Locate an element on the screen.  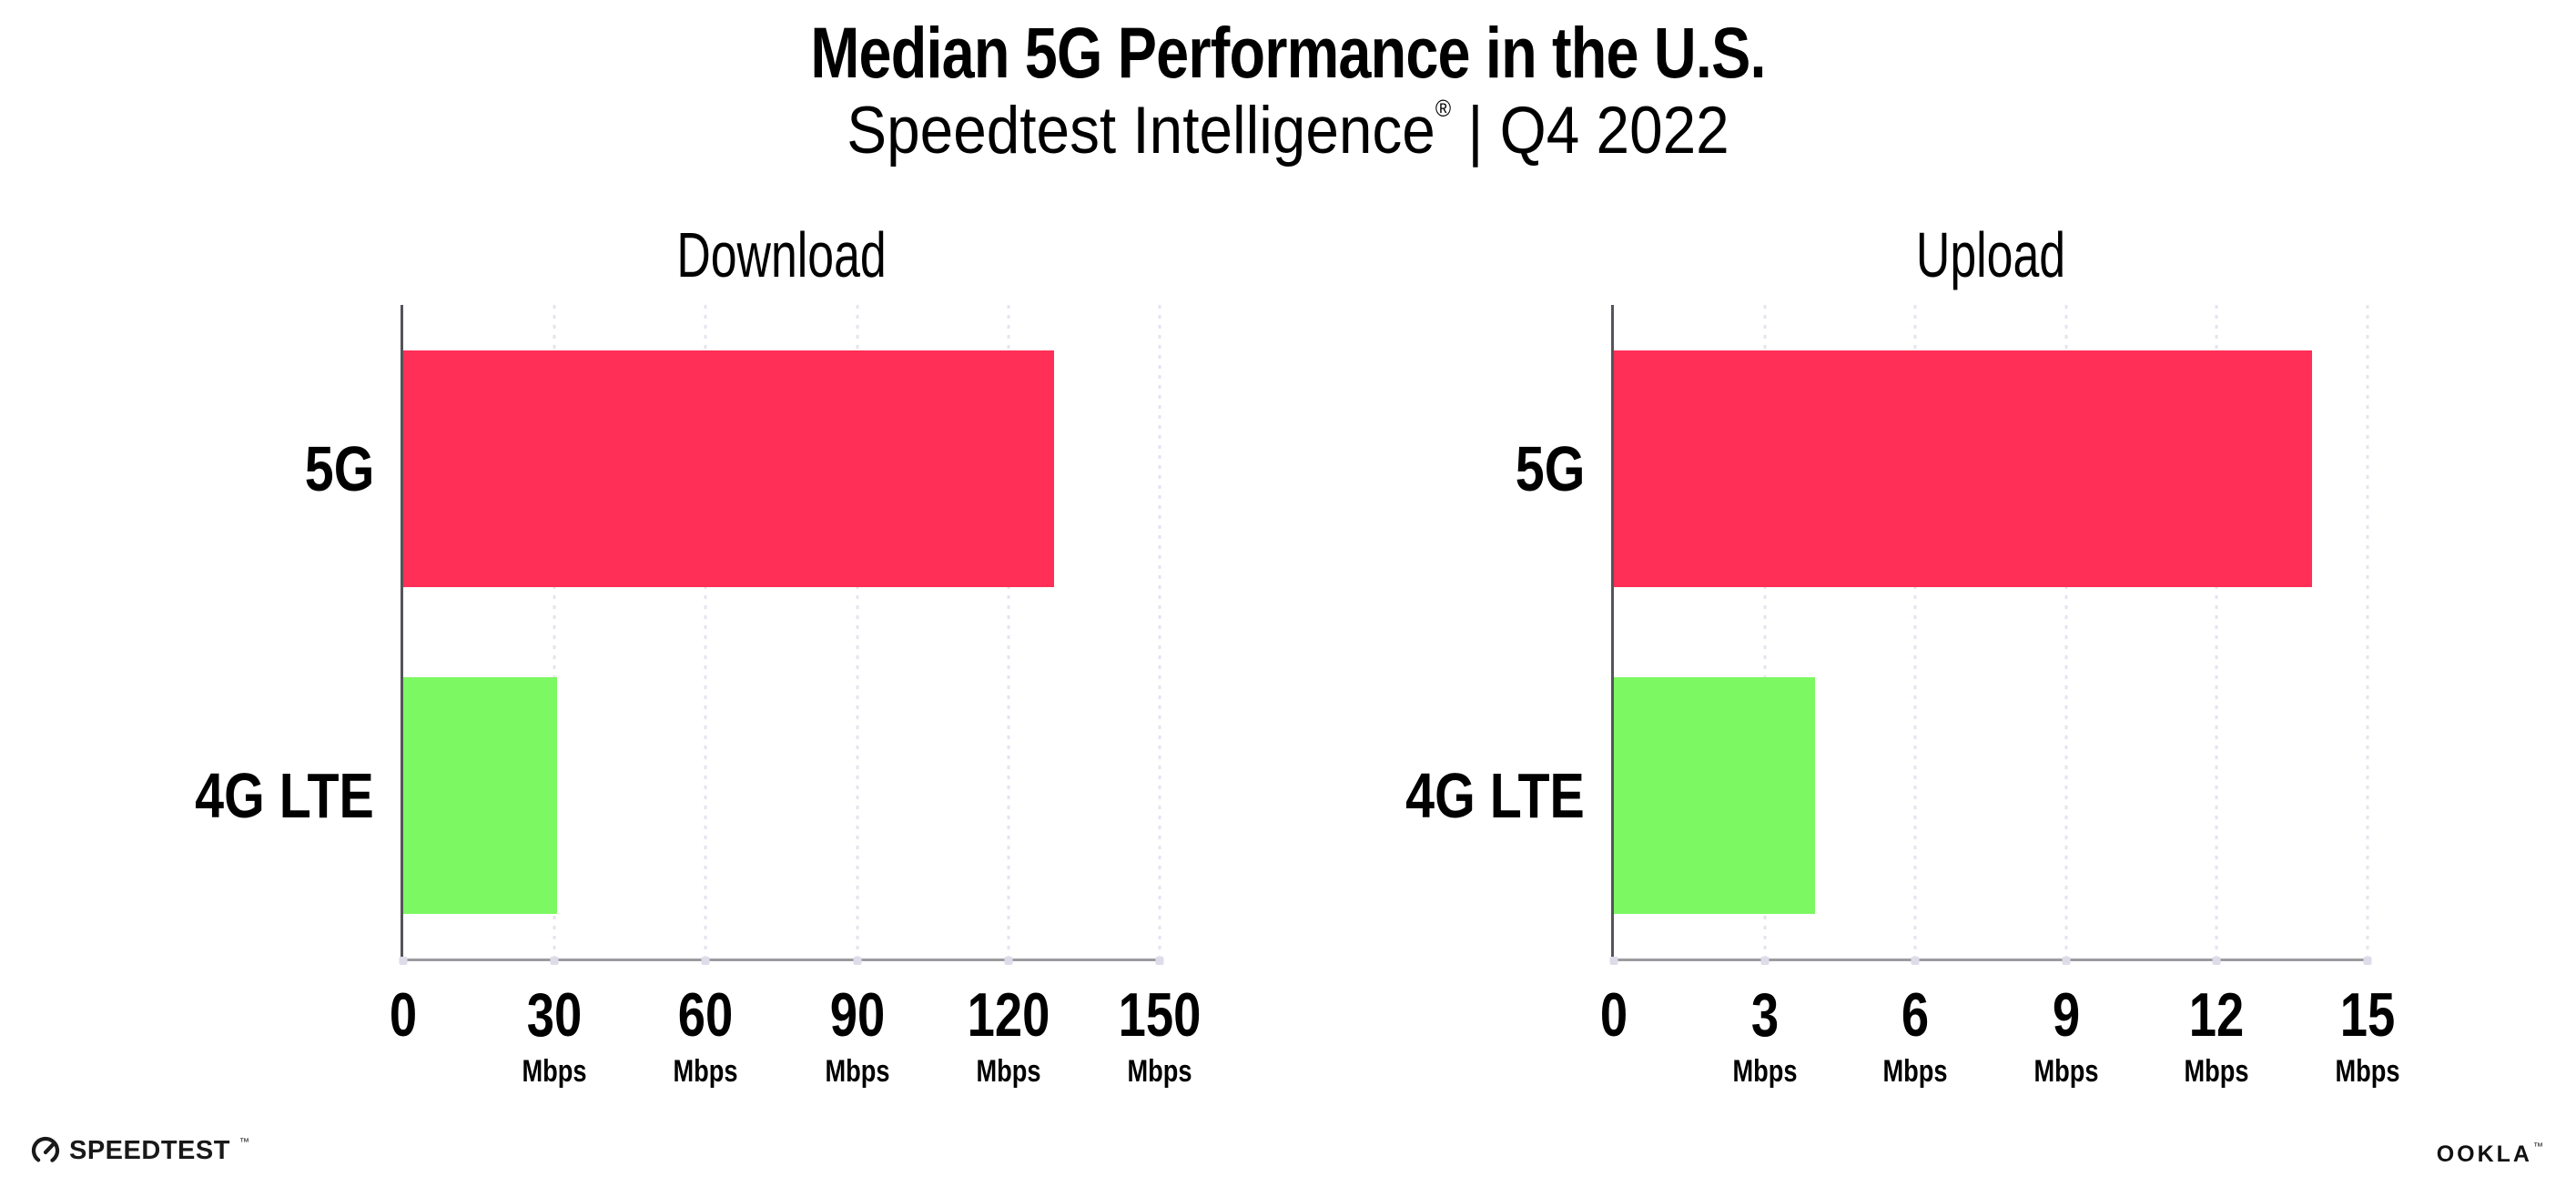
upload-x-tick-label-12: 12 Mbps is located at coordinates (2217, 1036).